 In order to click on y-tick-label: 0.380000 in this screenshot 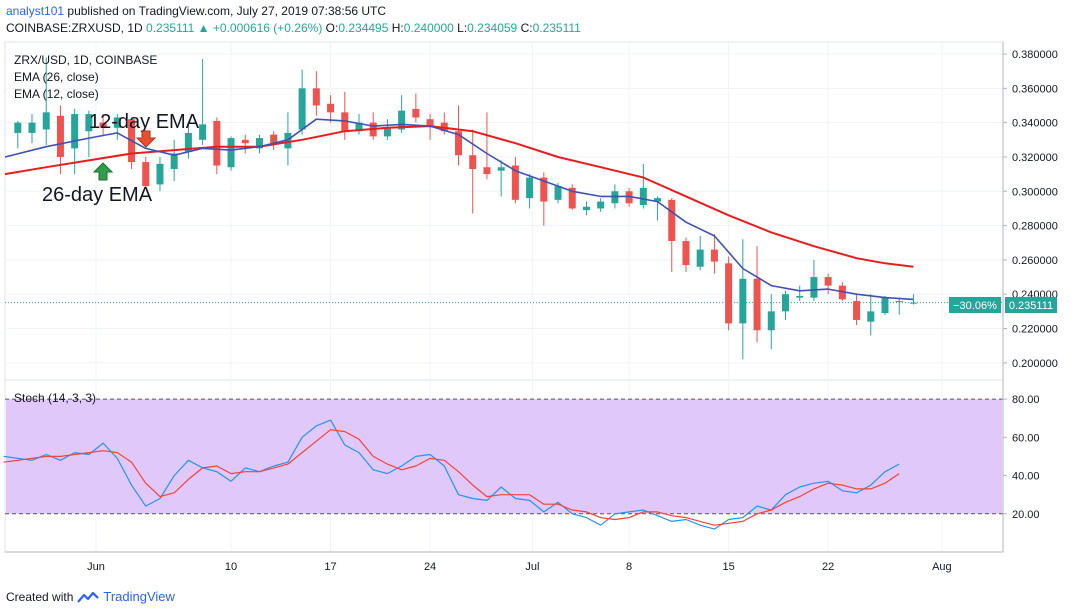, I will do `click(1035, 55)`.